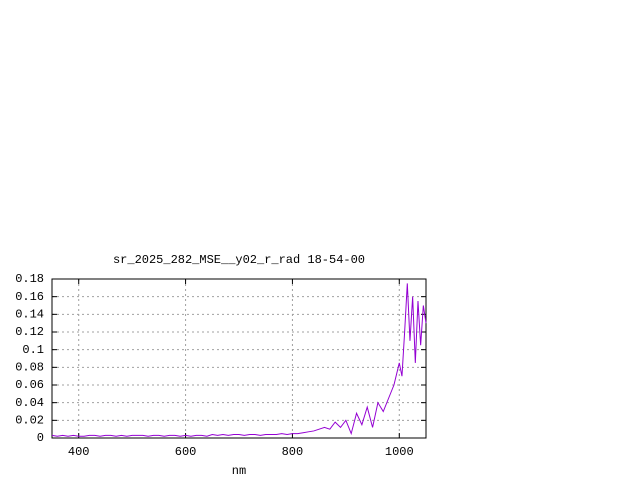 This screenshot has height=480, width=640. I want to click on x-tick-label: 400, so click(79, 452).